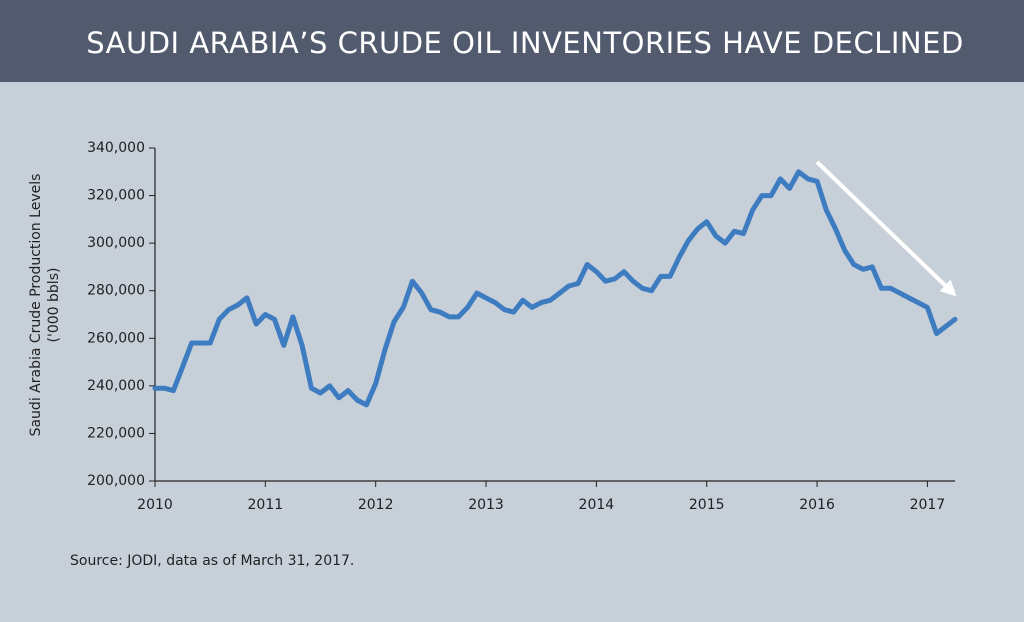  Describe the element at coordinates (266, 505) in the screenshot. I see `x-tick-label: 2011` at that location.